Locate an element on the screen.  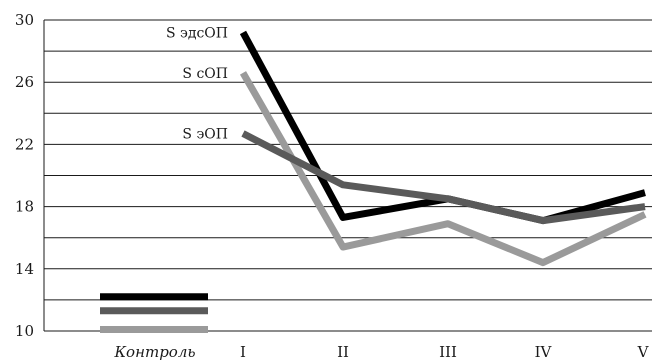
x-tick-label: III is located at coordinates (448, 352).